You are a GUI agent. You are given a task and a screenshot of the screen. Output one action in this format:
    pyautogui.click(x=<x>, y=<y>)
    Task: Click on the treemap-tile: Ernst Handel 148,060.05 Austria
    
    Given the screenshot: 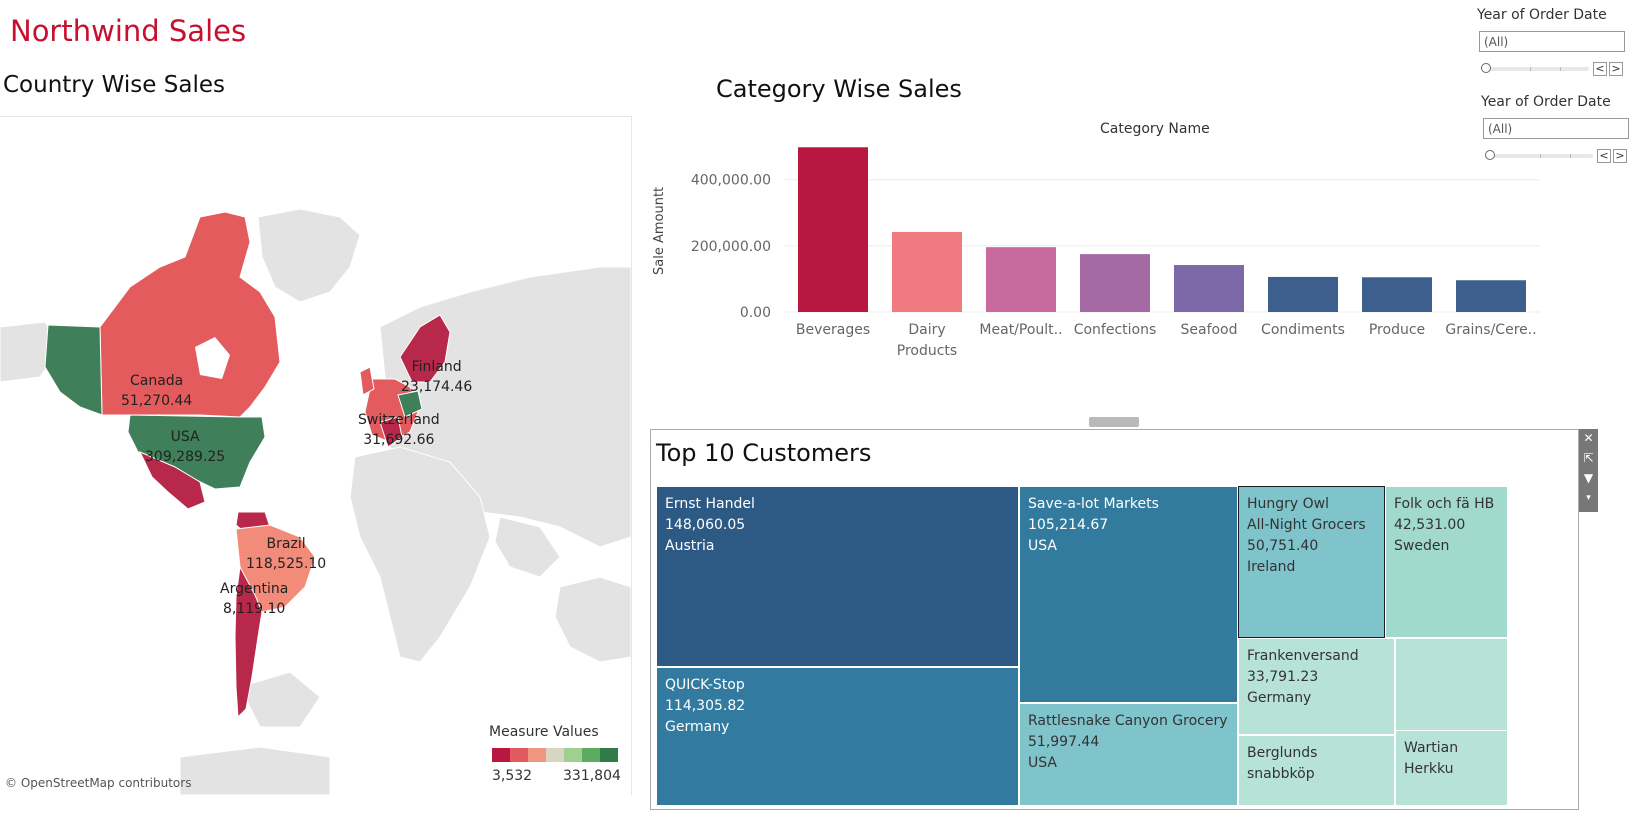 What is the action you would take?
    pyautogui.click(x=837, y=576)
    